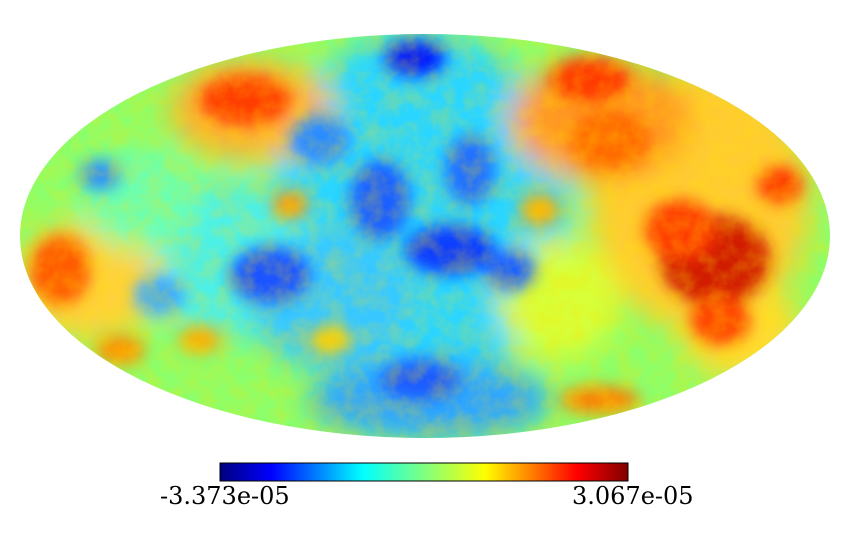 The height and width of the screenshot is (540, 850). I want to click on colorbar-min-label: -3.373e-05, so click(225, 496).